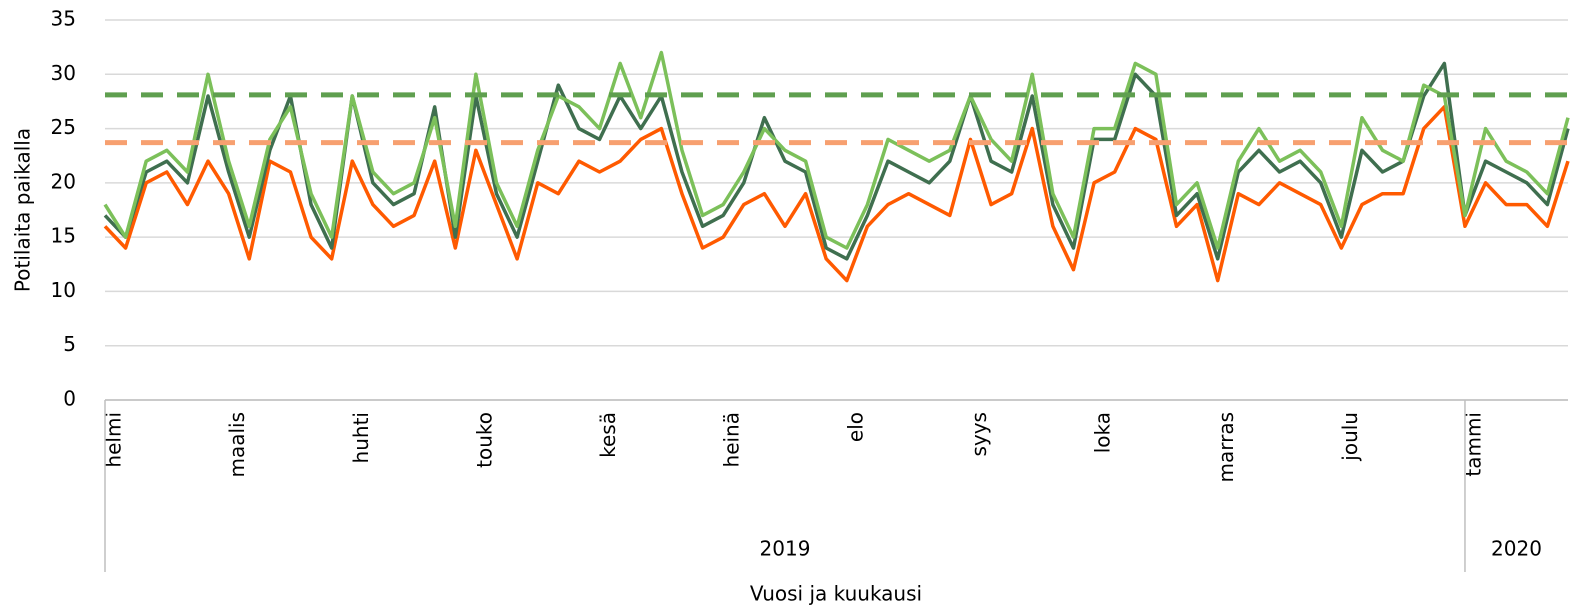  What do you see at coordinates (1103, 432) in the screenshot?
I see `x-tick-label: loka` at bounding box center [1103, 432].